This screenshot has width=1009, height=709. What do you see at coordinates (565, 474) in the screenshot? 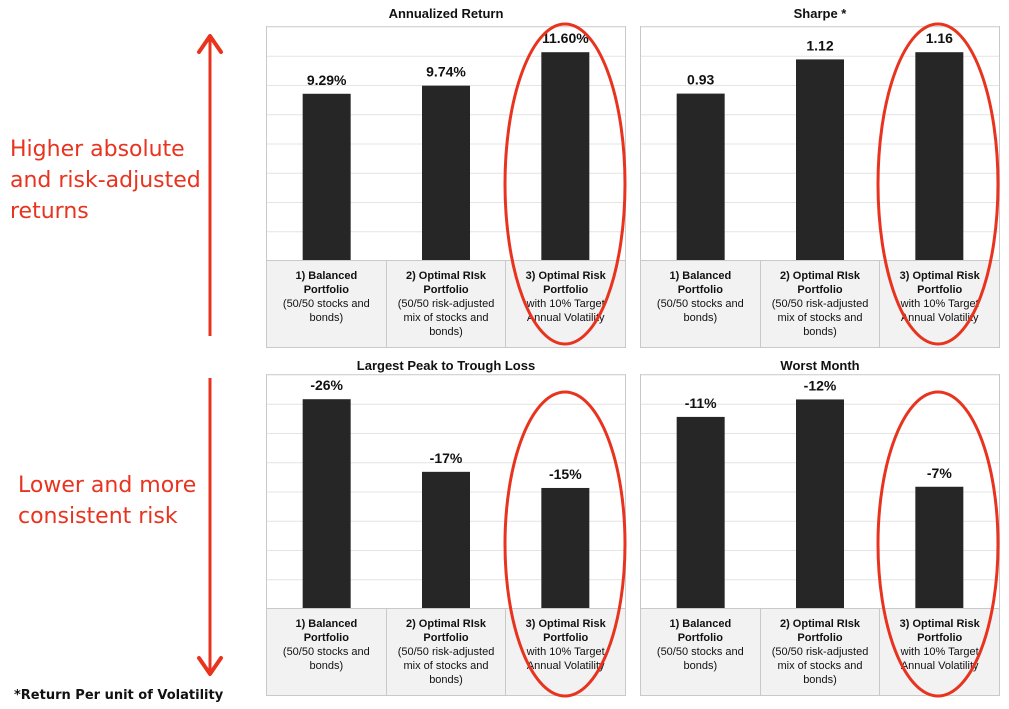
I see `data-label: -15%` at bounding box center [565, 474].